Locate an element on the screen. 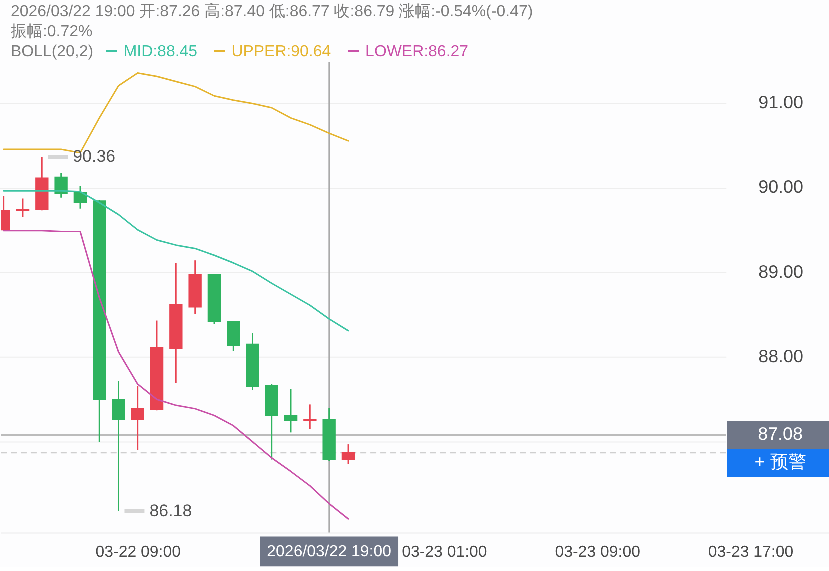 Image resolution: width=829 pixels, height=571 pixels. ref-line-label: 2026/03/22 19:00 is located at coordinates (329, 552).